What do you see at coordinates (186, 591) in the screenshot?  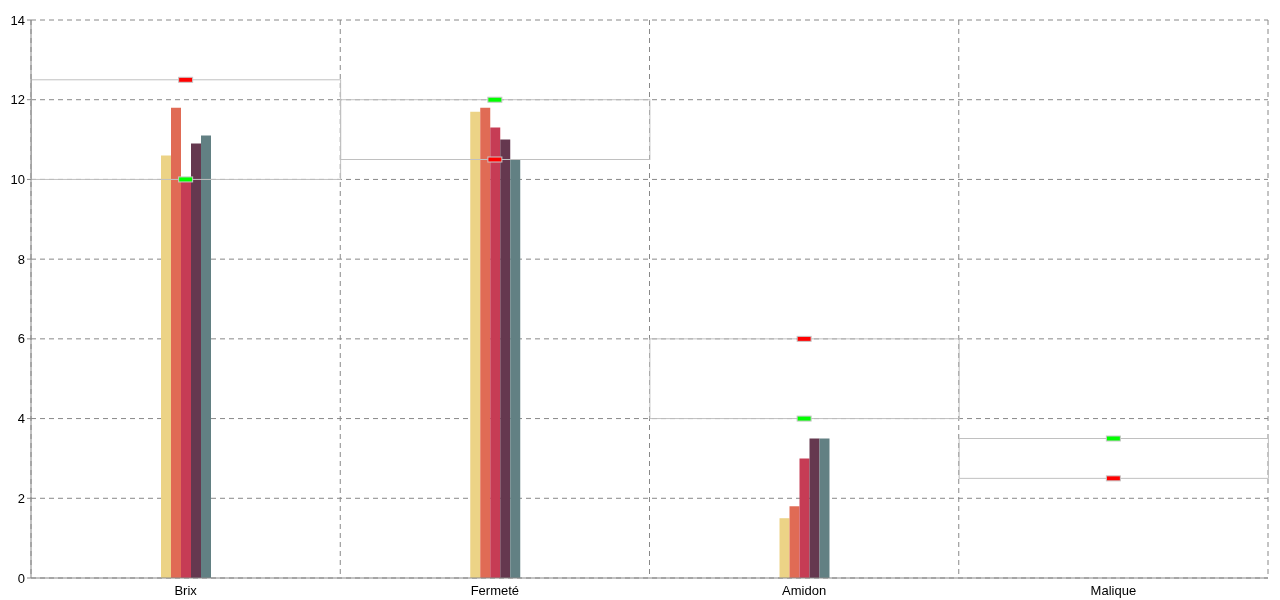 I see `x-tick-label: Brix` at bounding box center [186, 591].